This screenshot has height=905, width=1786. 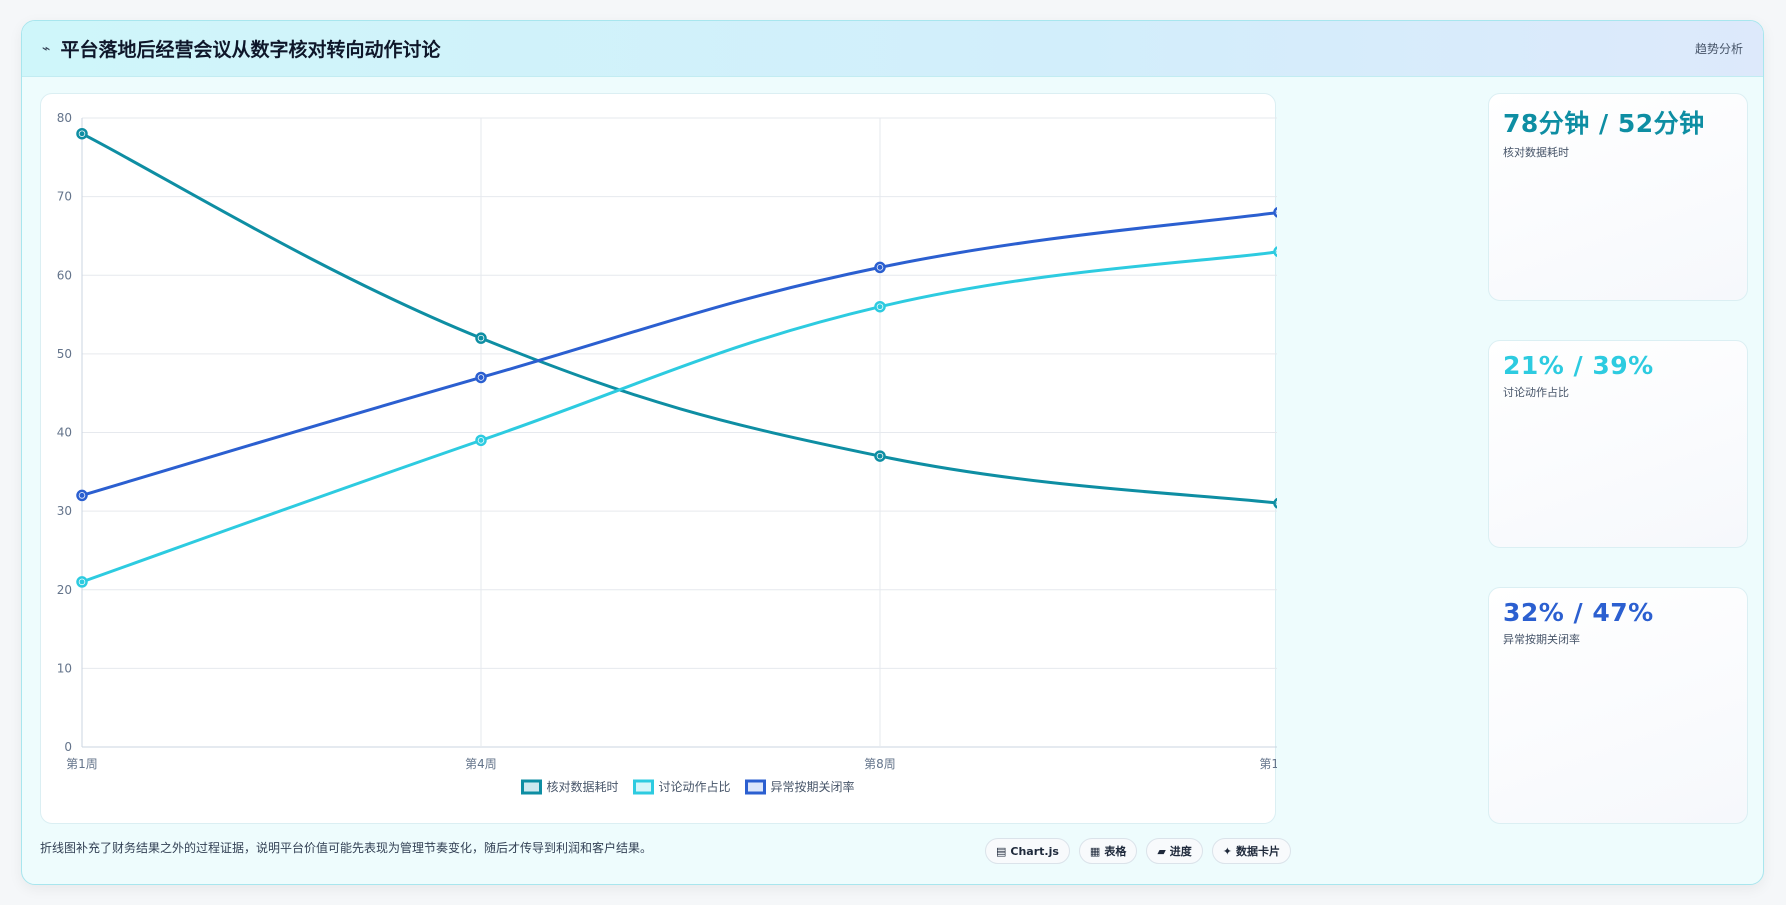 I want to click on progress-icon: ▰, so click(x=1161, y=851).